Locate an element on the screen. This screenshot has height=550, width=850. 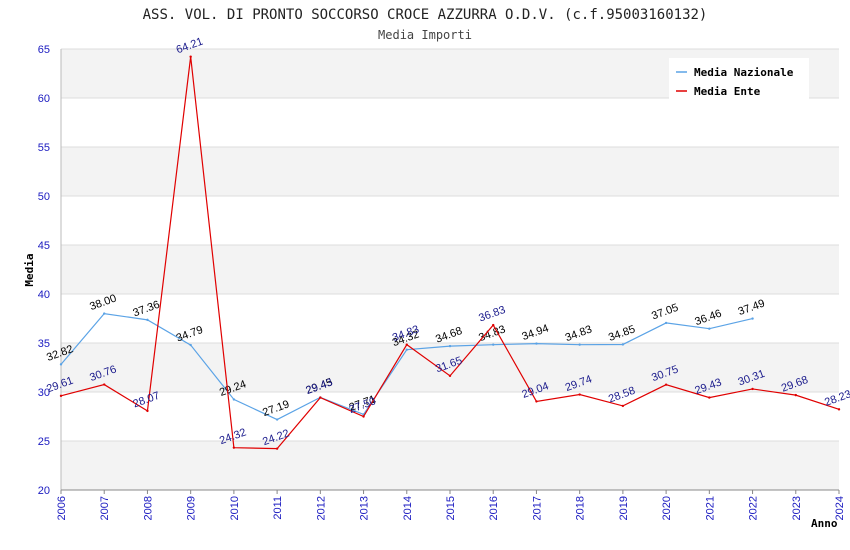
x-tick-label: 2016 is located at coordinates (494, 508).